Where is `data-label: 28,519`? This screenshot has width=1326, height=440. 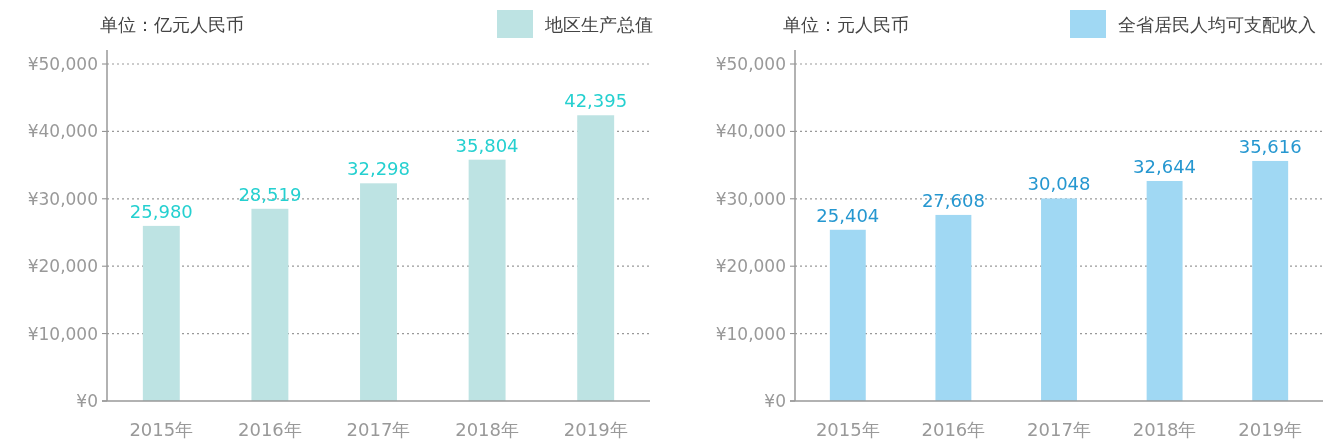 data-label: 28,519 is located at coordinates (270, 194).